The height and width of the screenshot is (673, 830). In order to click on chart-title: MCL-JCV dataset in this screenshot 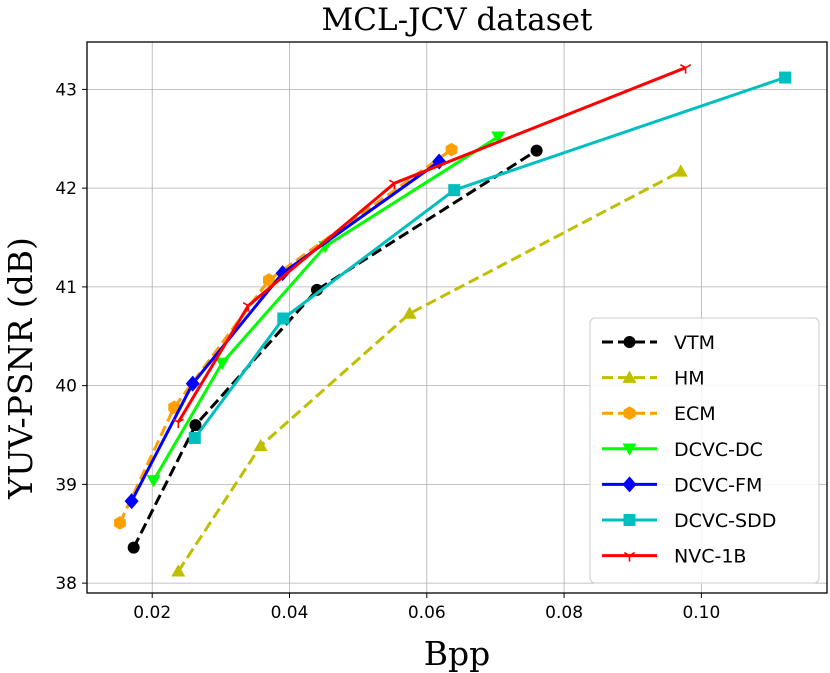, I will do `click(457, 20)`.